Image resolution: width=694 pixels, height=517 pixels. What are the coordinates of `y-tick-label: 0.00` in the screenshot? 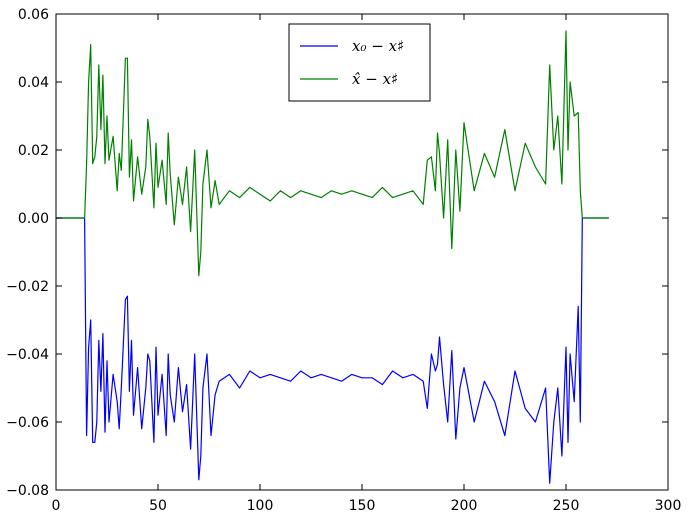 It's located at (33, 219).